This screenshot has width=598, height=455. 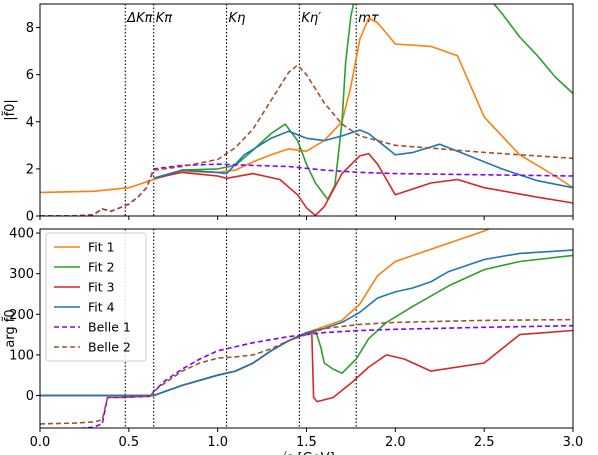 What do you see at coordinates (101, 287) in the screenshot?
I see `legend-label: Fit 3` at bounding box center [101, 287].